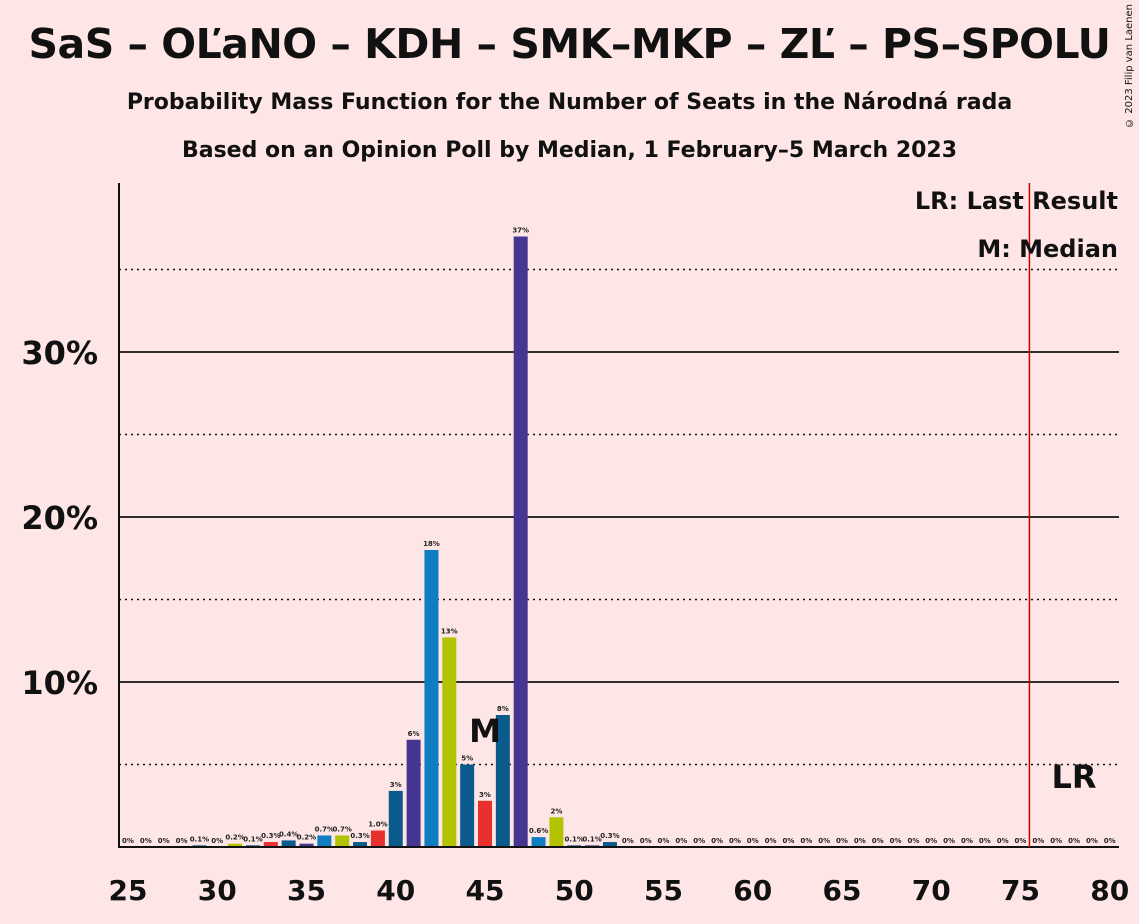  I want to click on x-tick-label: 60, so click(752, 890).